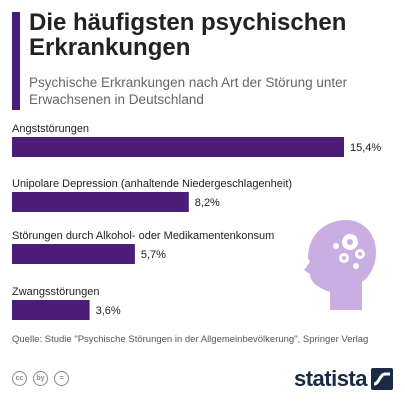  I want to click on license-icons: cc by =, so click(40, 378).